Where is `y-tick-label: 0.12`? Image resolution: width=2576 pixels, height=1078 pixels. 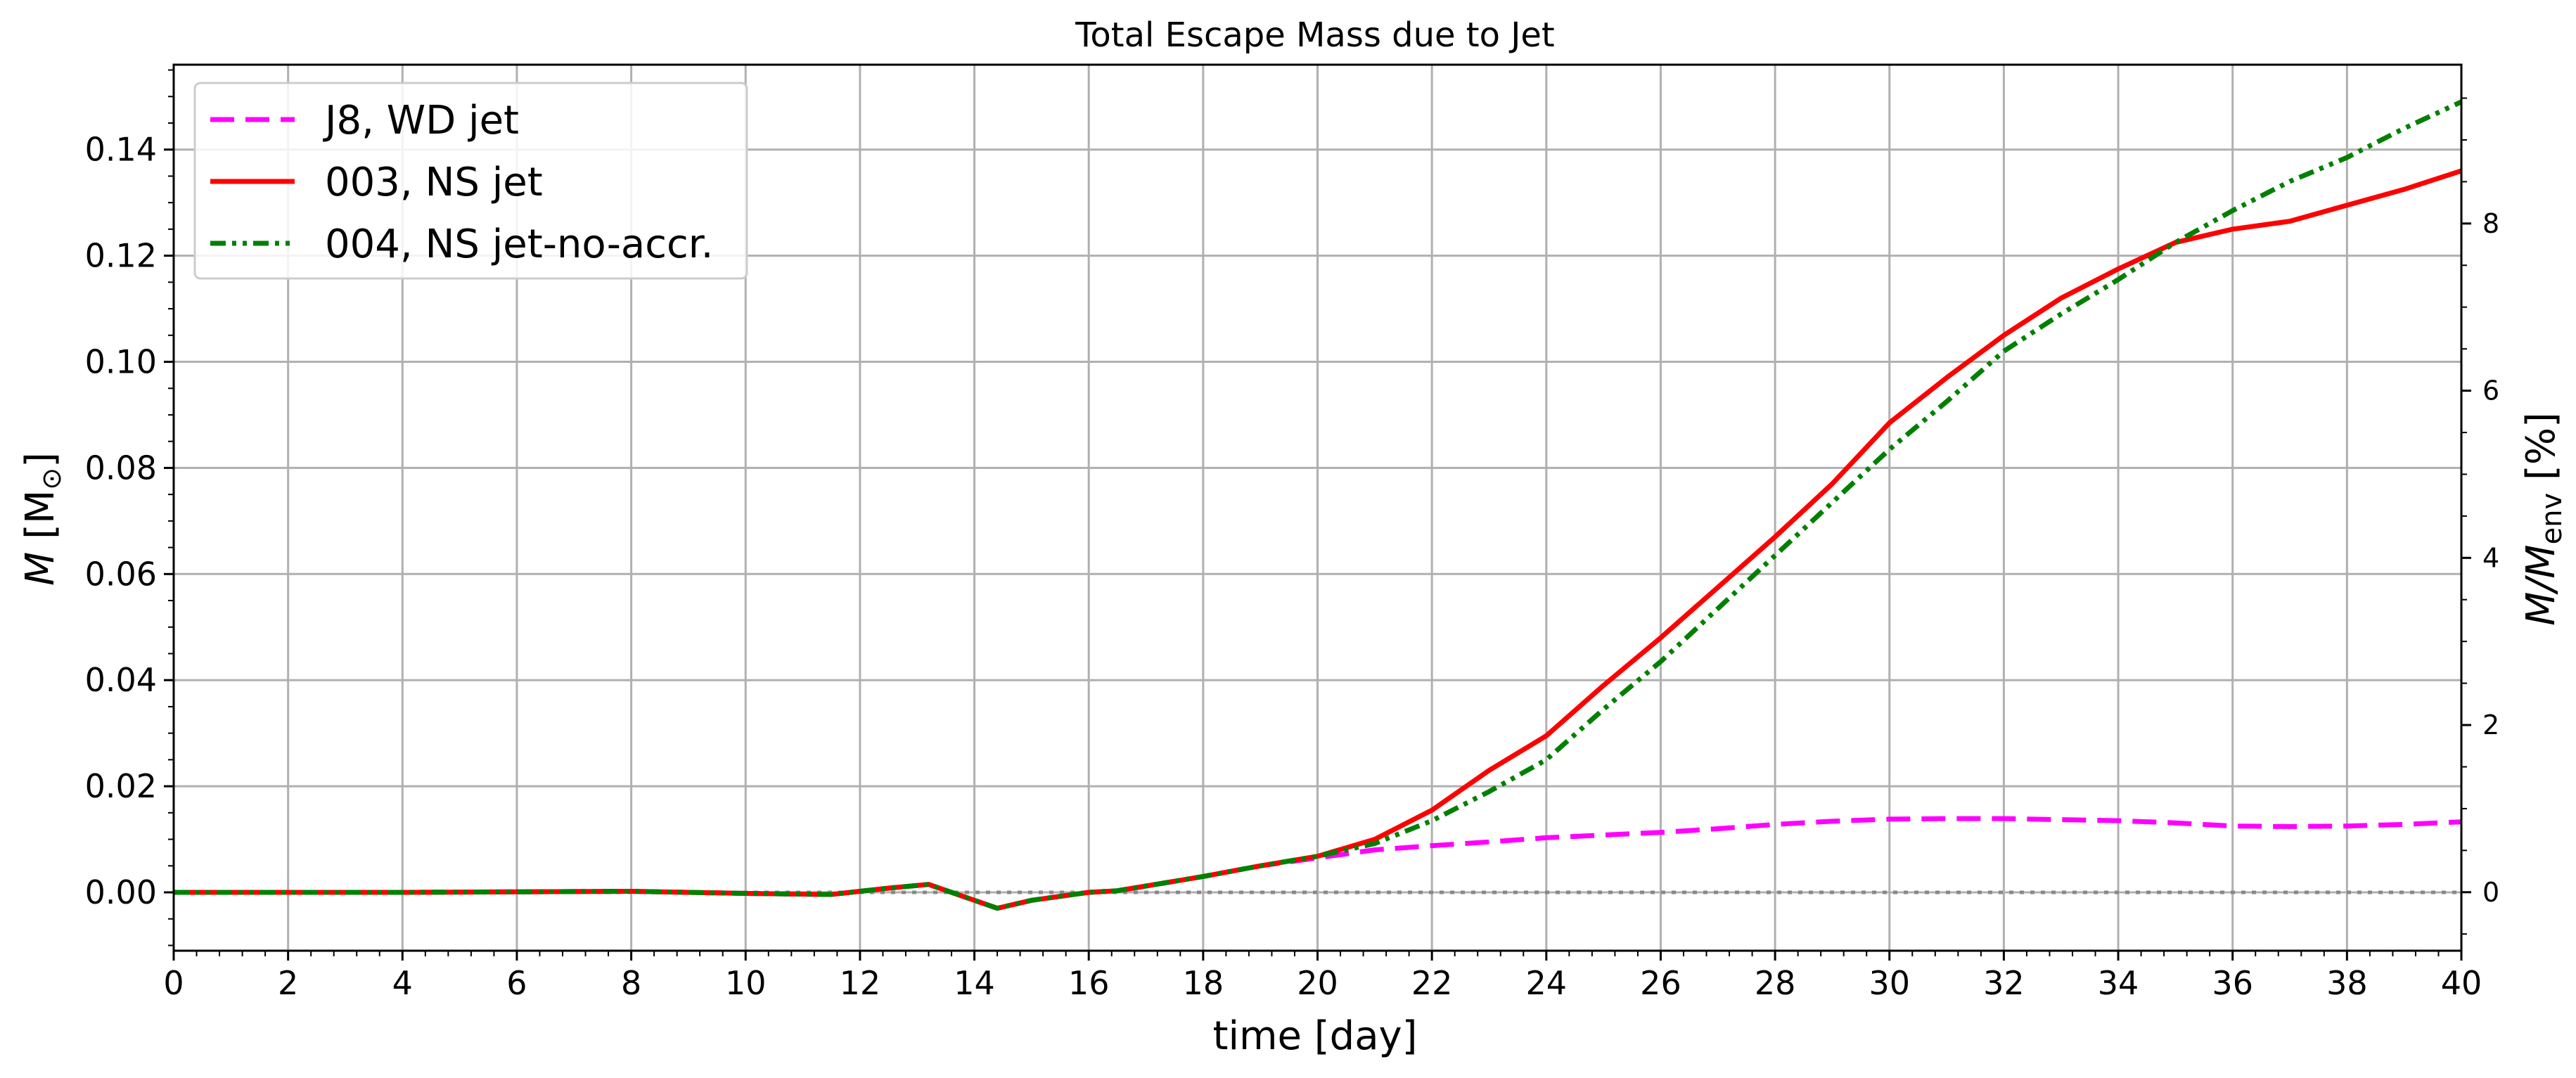
y-tick-label: 0.12 is located at coordinates (121, 256).